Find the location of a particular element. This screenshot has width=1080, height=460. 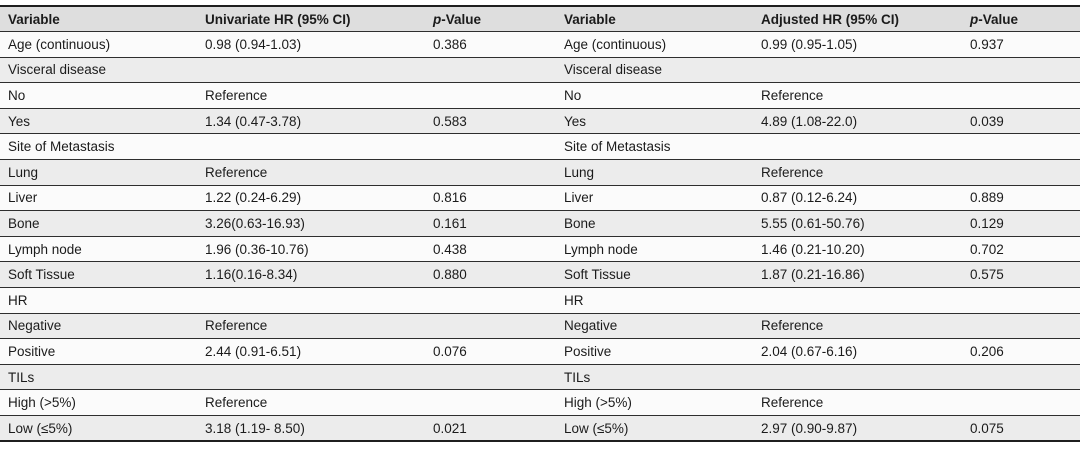

table-row: High (>5%) Reference High (>5%) Reference is located at coordinates (540, 402).